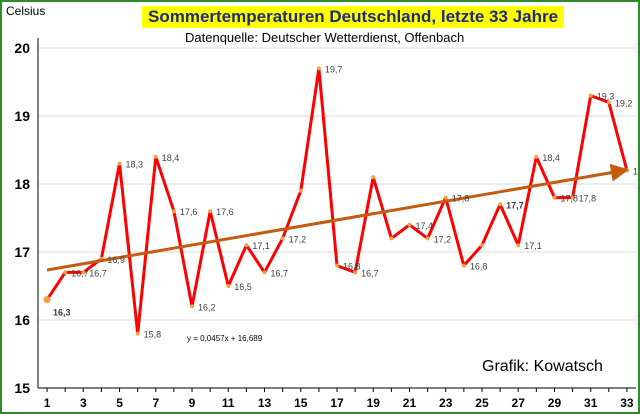  I want to click on x-tick-label: 33, so click(627, 403).